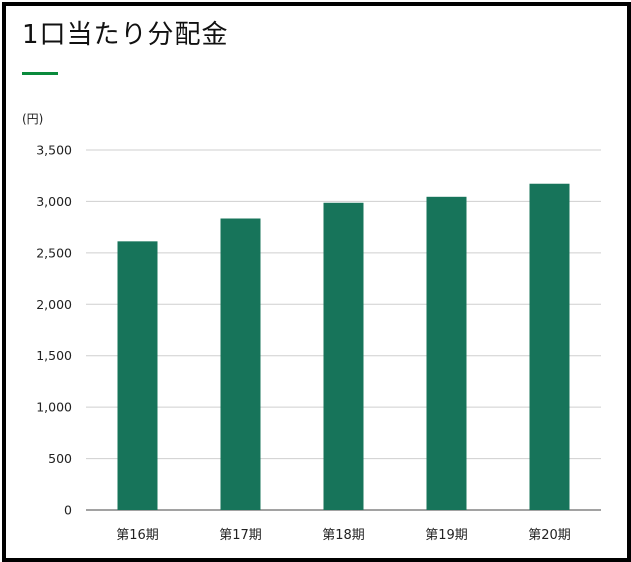  Describe the element at coordinates (54, 252) in the screenshot. I see `y-tick-label: 2,500` at that location.